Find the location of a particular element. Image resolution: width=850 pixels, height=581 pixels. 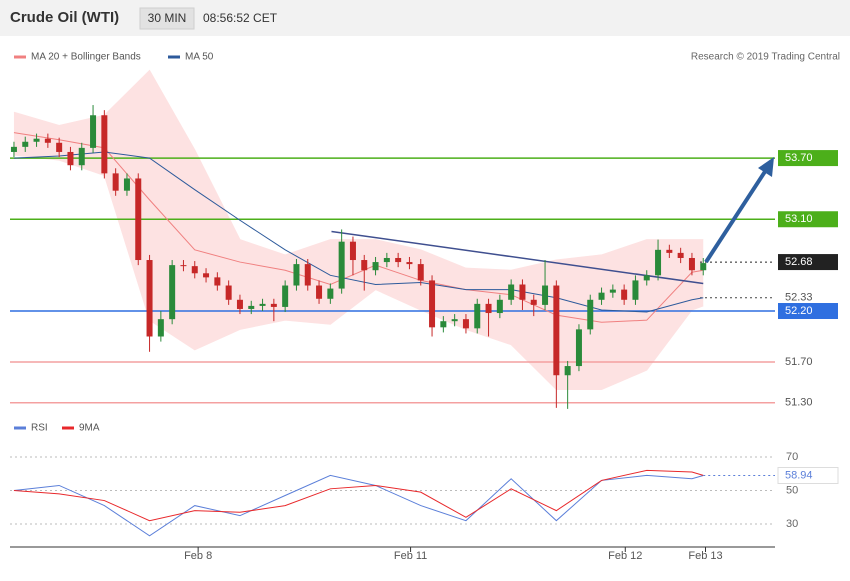

interval-box is located at coordinates (167, 18).